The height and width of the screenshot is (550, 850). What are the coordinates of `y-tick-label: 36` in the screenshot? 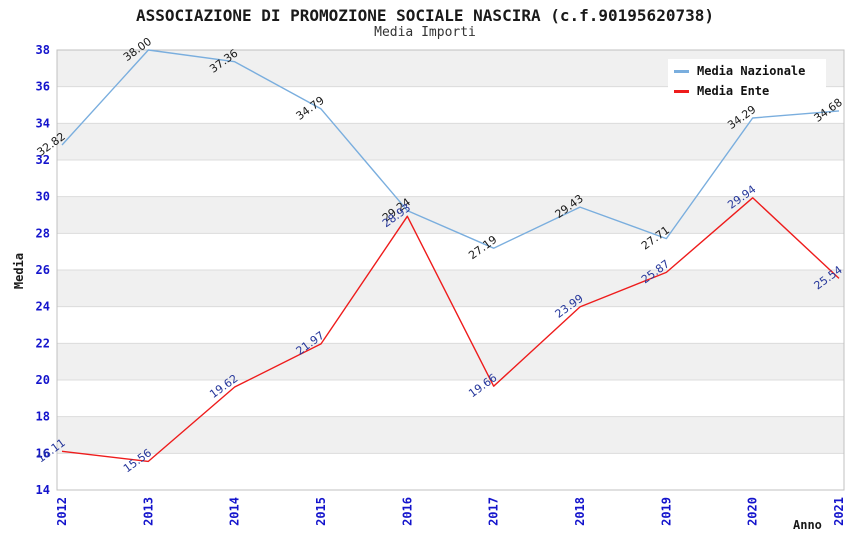 It's located at (43, 87).